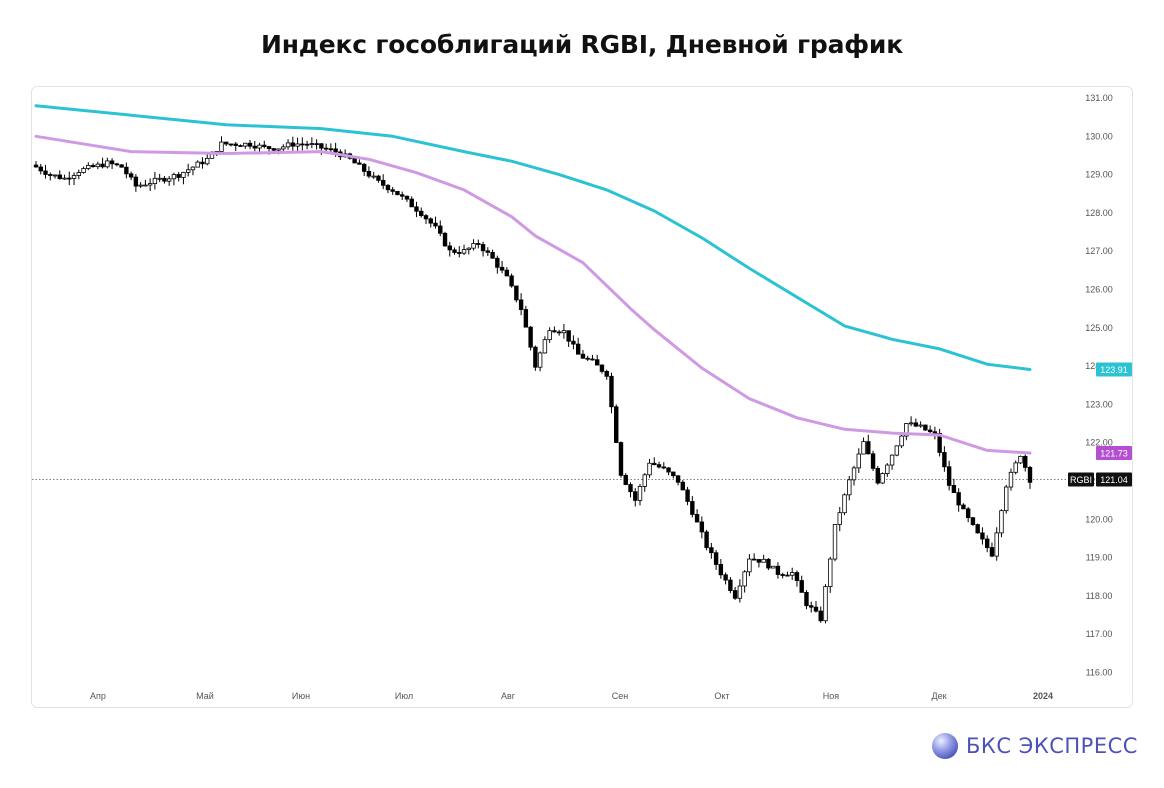  What do you see at coordinates (508, 696) in the screenshot?
I see `x-tick-label: Авг` at bounding box center [508, 696].